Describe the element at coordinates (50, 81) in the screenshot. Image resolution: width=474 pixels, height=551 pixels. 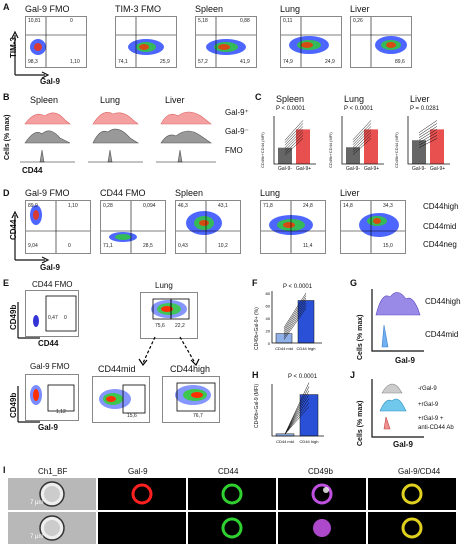
I see `panel-a-xlabel: Gal-9` at that location.